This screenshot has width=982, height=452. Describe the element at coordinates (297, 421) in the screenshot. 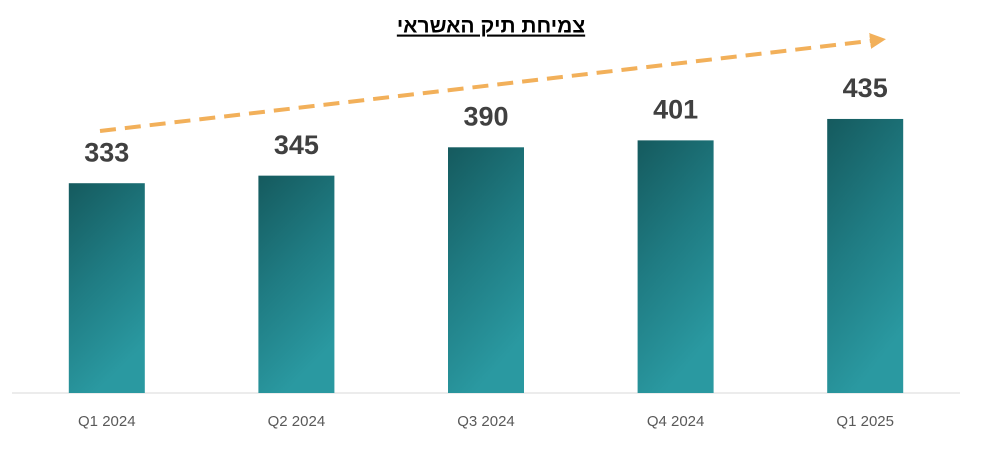

I see `x-tick-label: Q2 2024` at that location.